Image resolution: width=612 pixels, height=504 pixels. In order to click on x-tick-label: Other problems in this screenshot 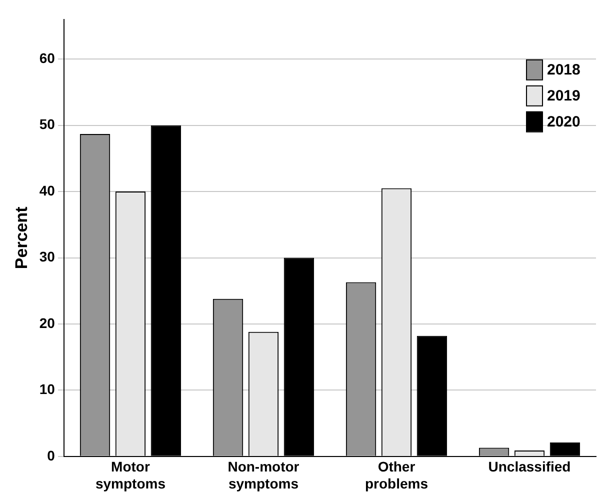, I will do `click(396, 475)`.